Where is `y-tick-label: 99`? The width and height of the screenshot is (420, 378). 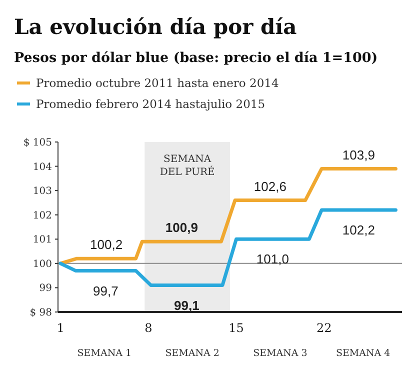
y-tick-label: 99 is located at coordinates (45, 288).